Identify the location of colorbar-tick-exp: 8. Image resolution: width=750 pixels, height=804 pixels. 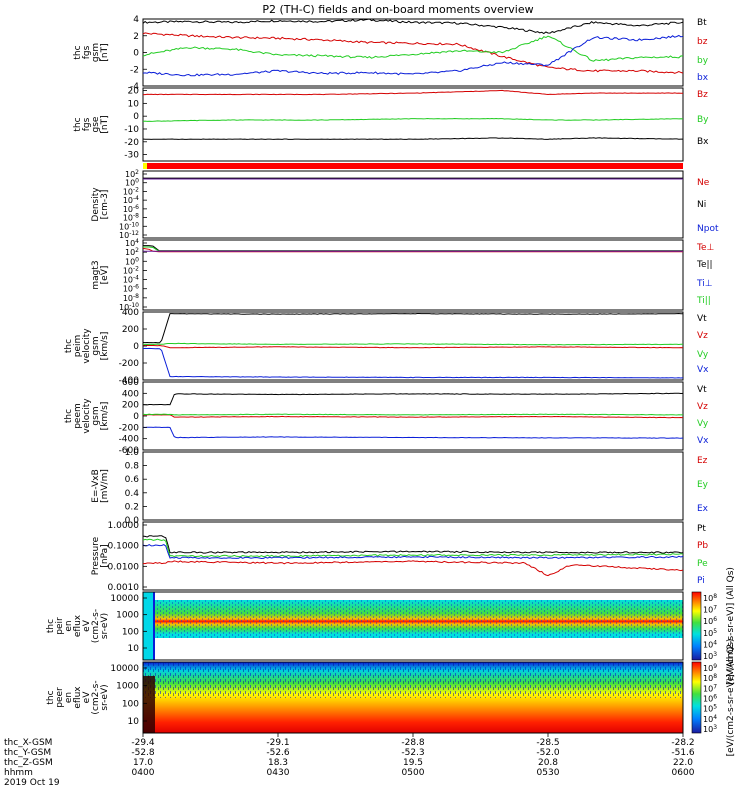
(715, 676).